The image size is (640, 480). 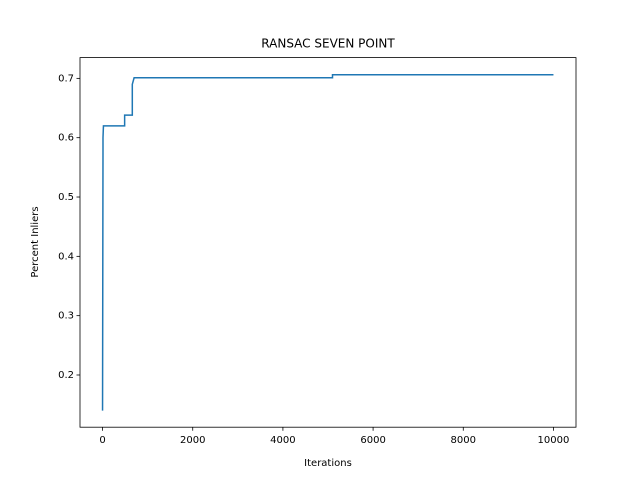 I want to click on y-tick-label: 0.3, so click(x=66, y=316).